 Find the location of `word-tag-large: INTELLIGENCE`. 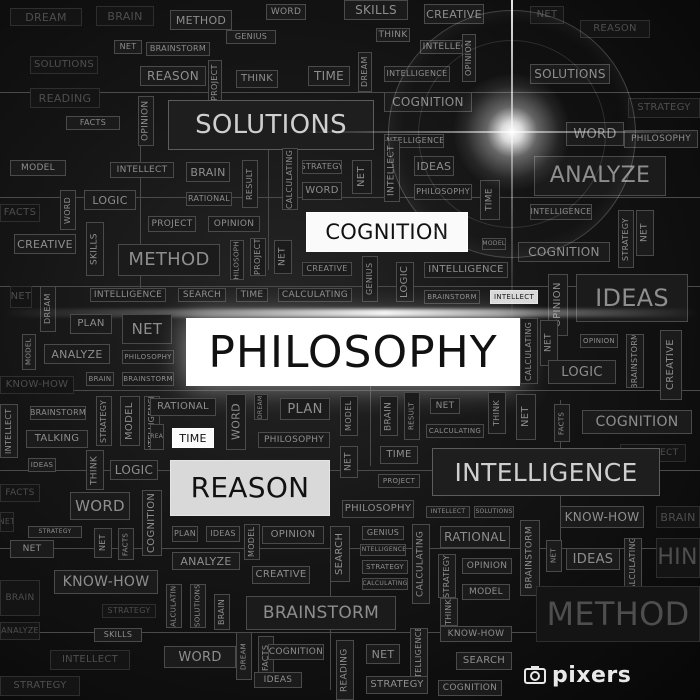

word-tag-large: INTELLIGENCE is located at coordinates (546, 472).